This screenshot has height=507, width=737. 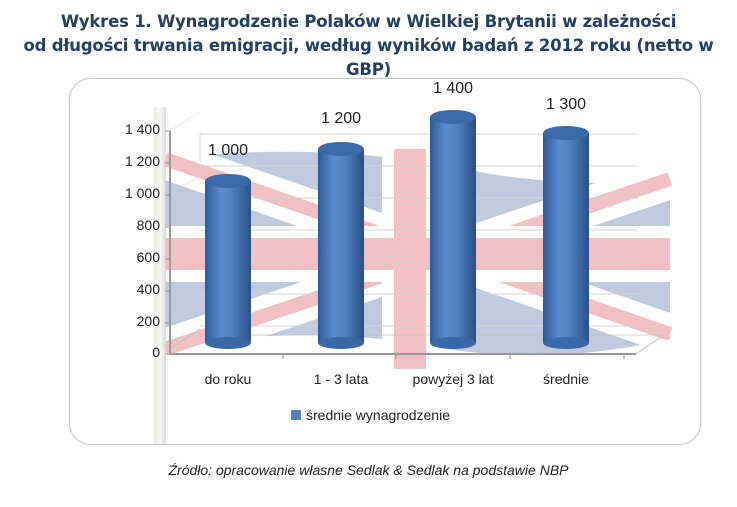 What do you see at coordinates (228, 379) in the screenshot?
I see `x-label: do roku` at bounding box center [228, 379].